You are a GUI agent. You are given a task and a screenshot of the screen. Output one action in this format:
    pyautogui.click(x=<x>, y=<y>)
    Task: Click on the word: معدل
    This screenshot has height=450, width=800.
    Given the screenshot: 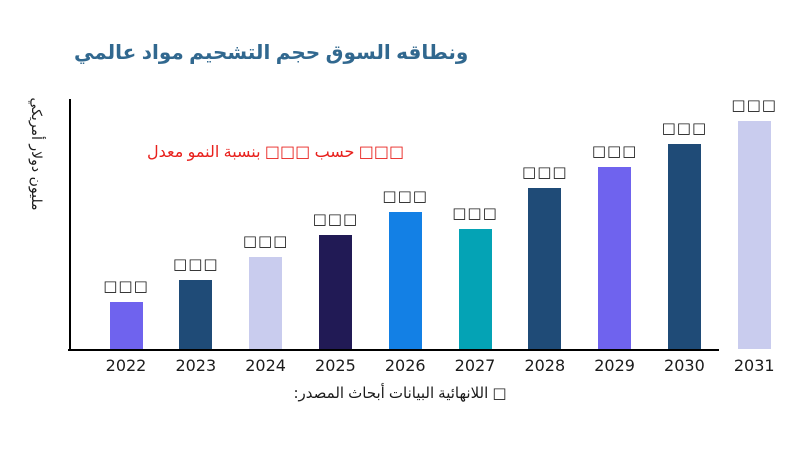 What is the action you would take?
    pyautogui.click(x=165, y=151)
    